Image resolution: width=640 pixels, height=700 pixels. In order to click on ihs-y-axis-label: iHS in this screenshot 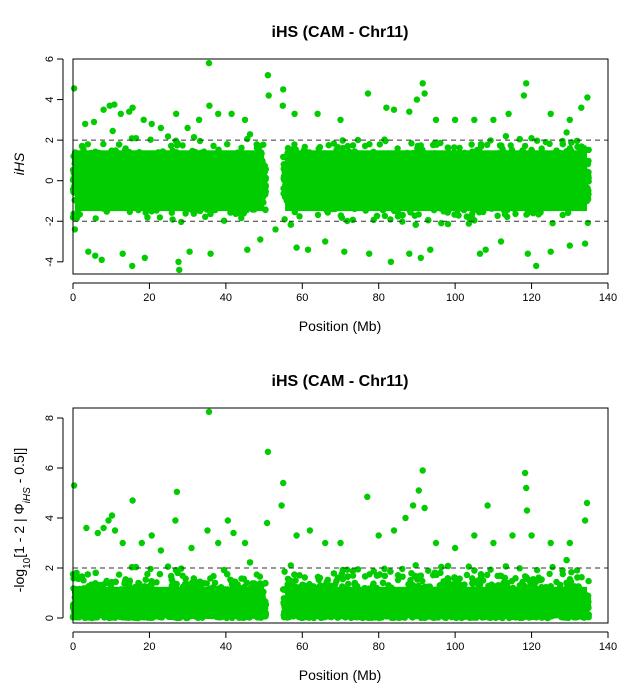, I will do `click(19, 163)`.